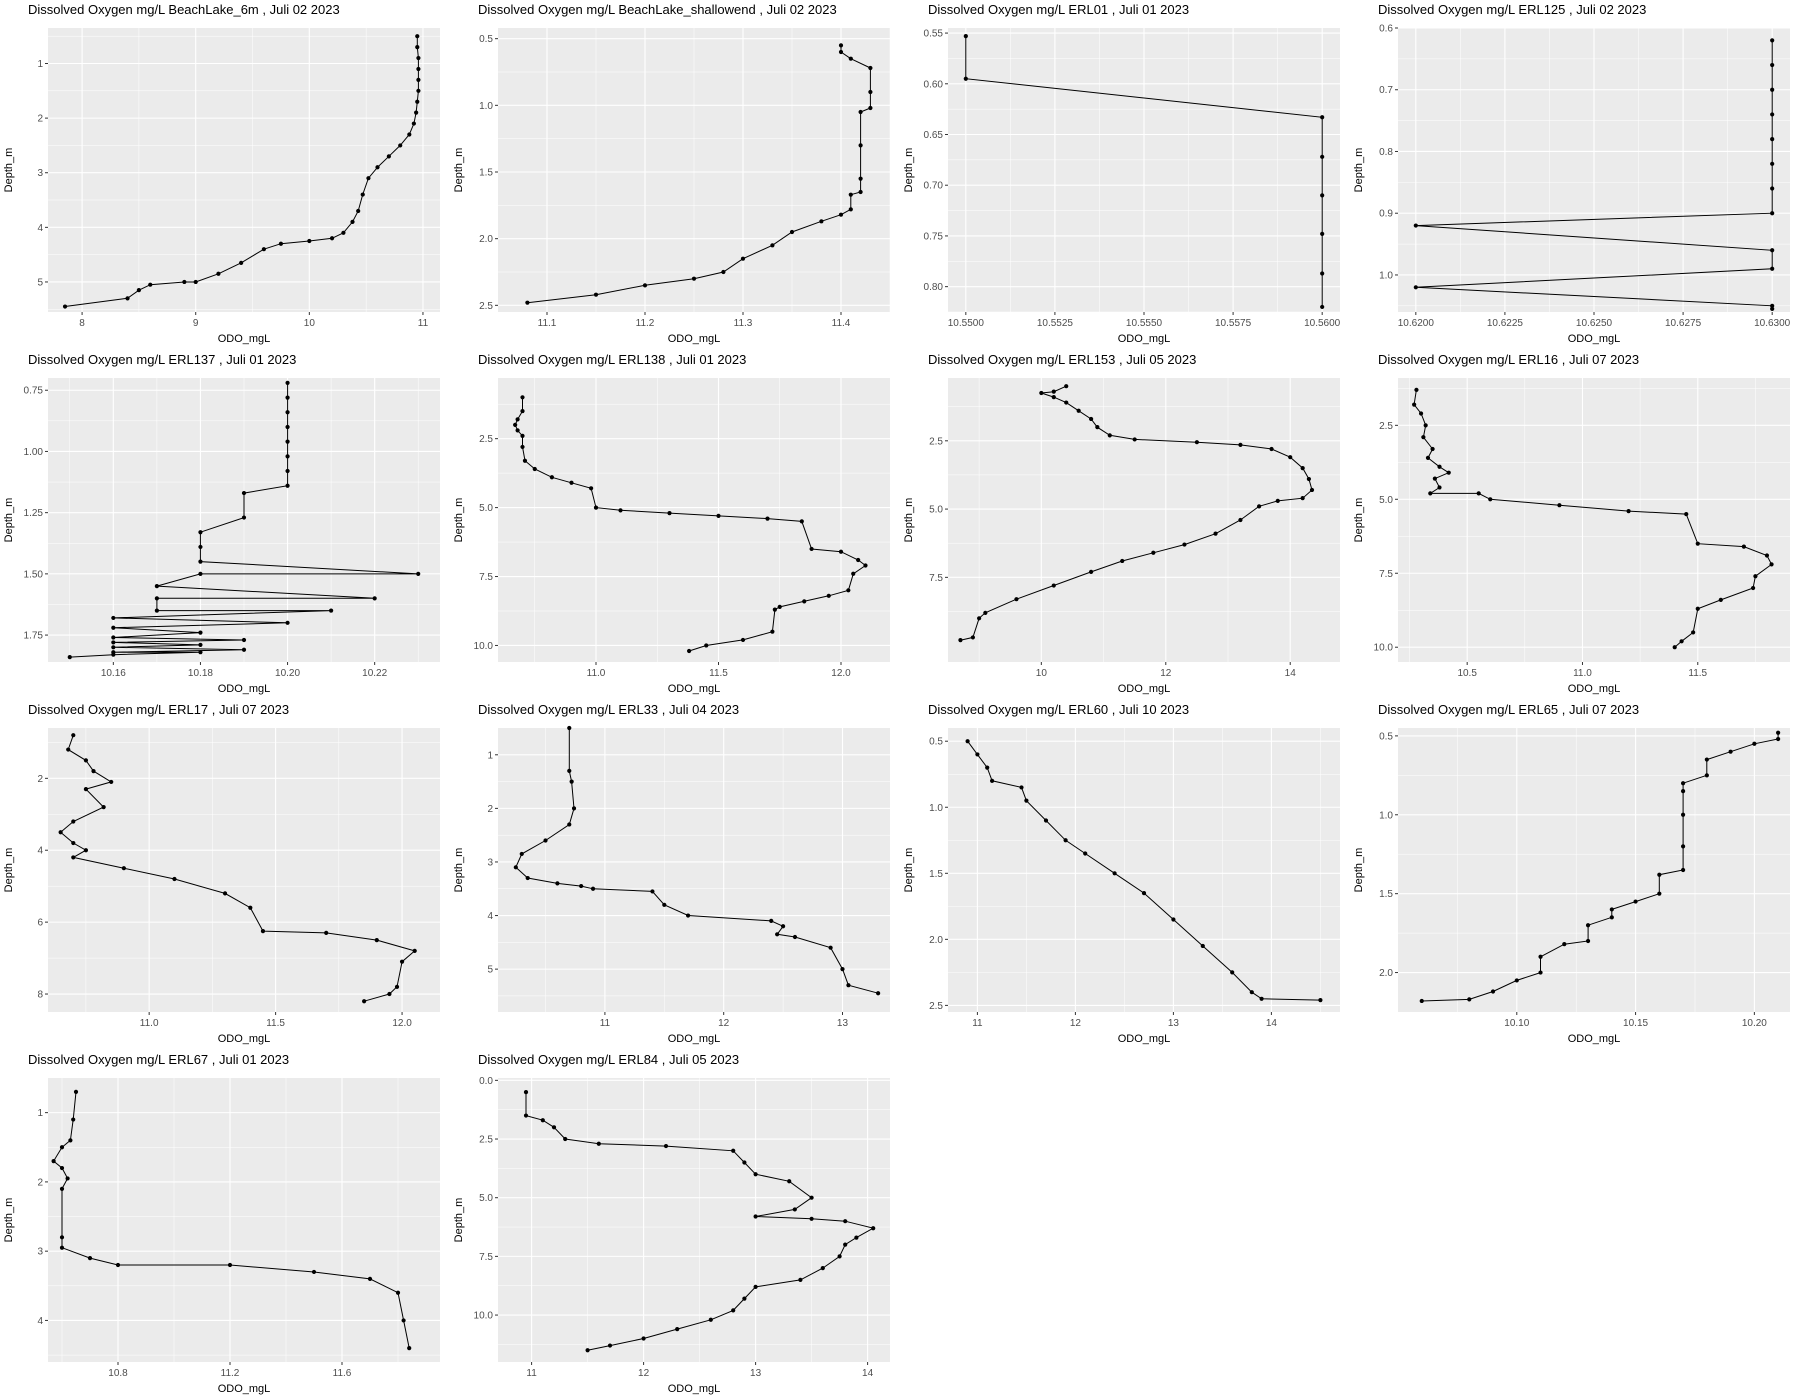 The image size is (1800, 1400). Describe the element at coordinates (244, 339) in the screenshot. I see `x-axis-title: ODO_mgL` at that location.